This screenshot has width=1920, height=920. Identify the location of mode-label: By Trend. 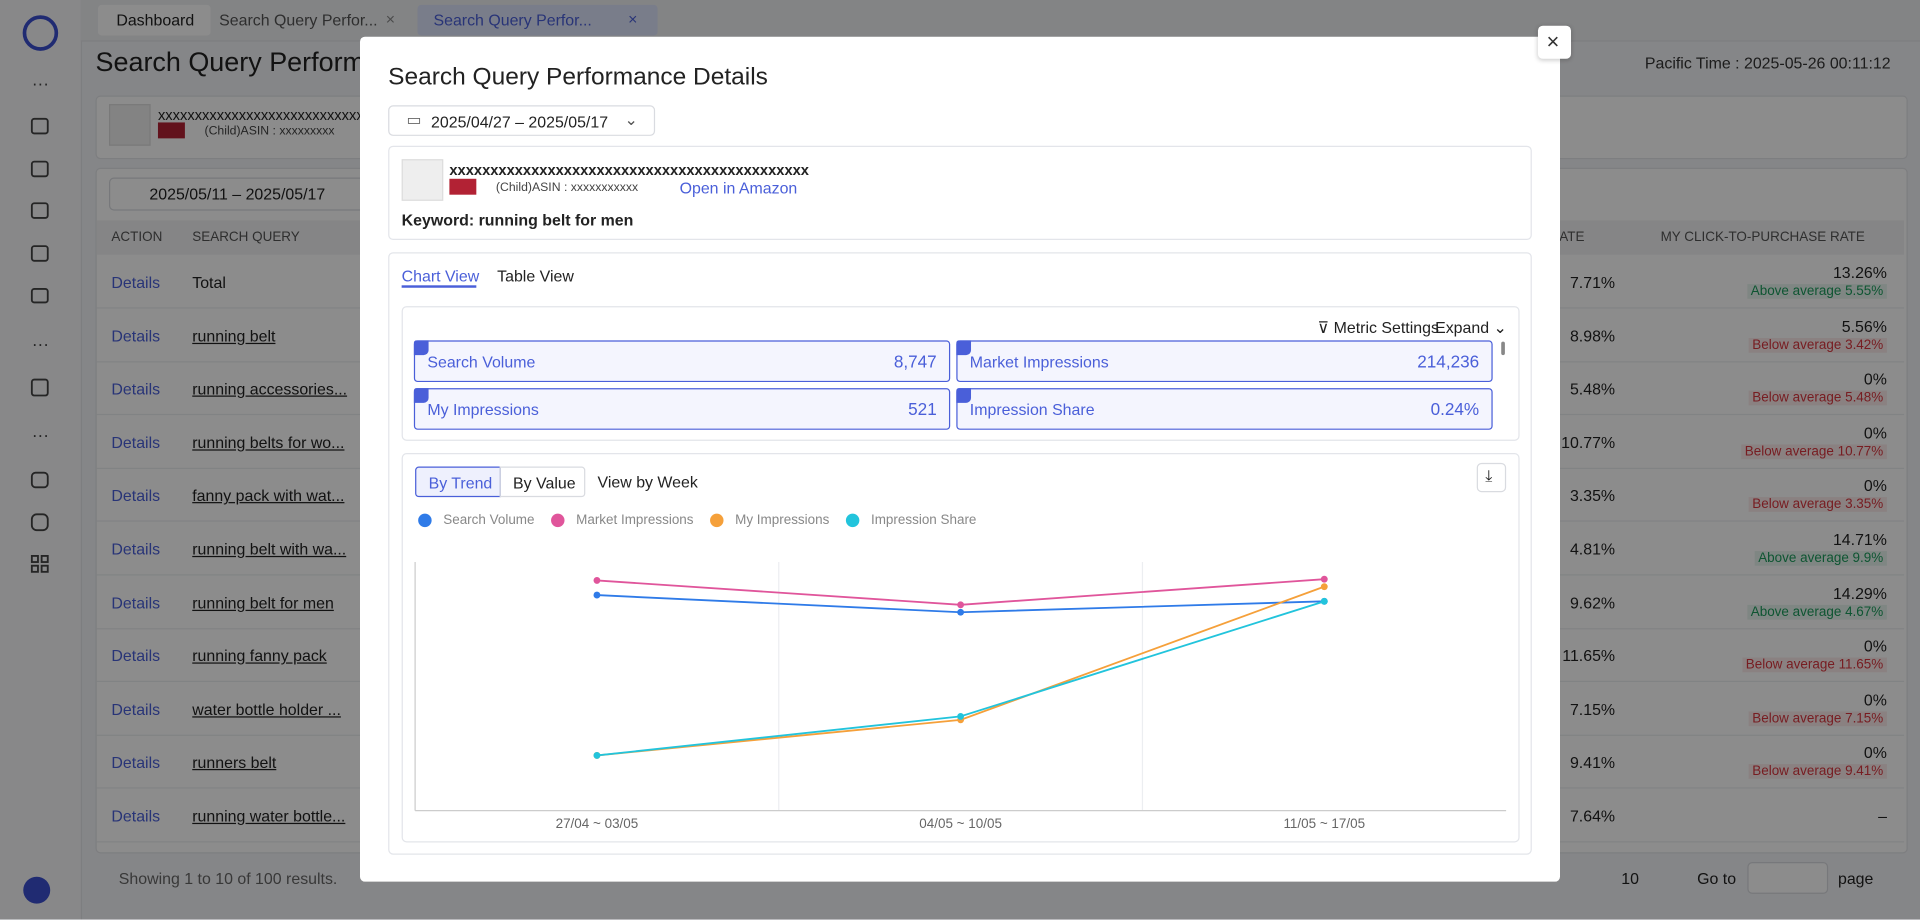
(460, 483).